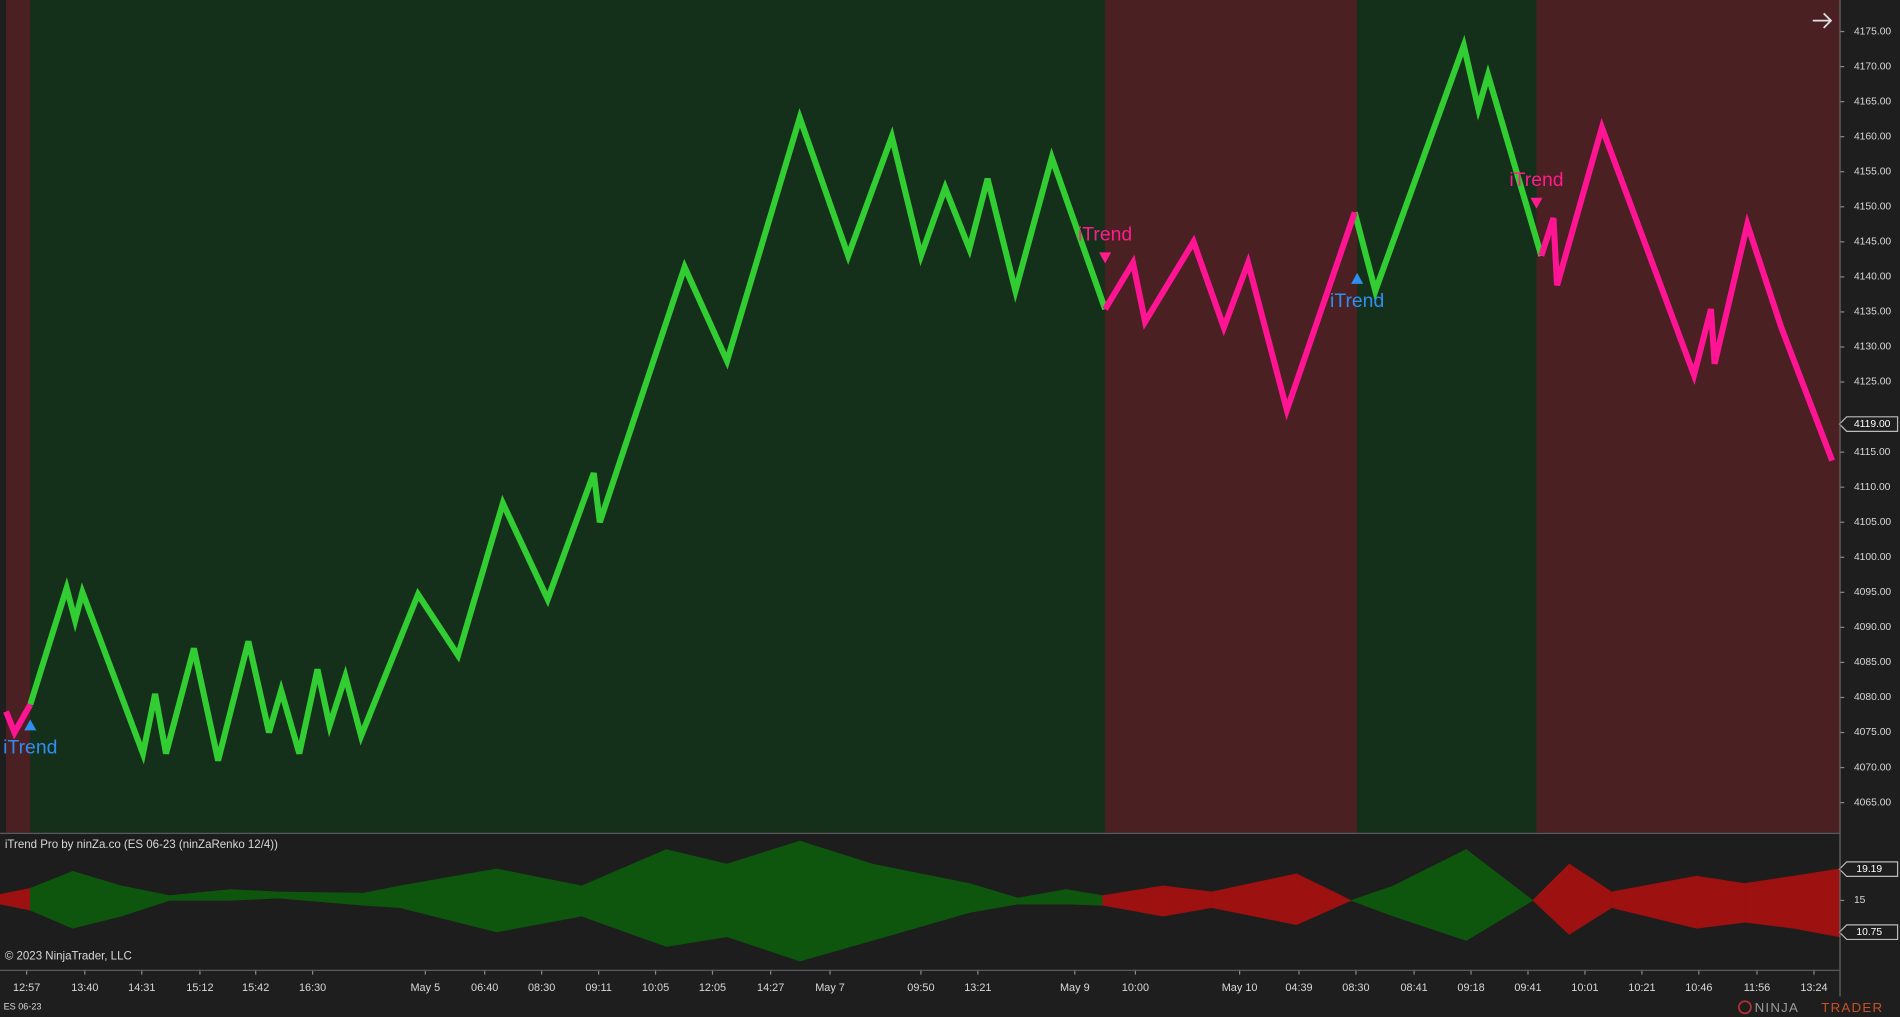 This screenshot has height=1017, width=1900. I want to click on last-price-box, so click(1868, 424).